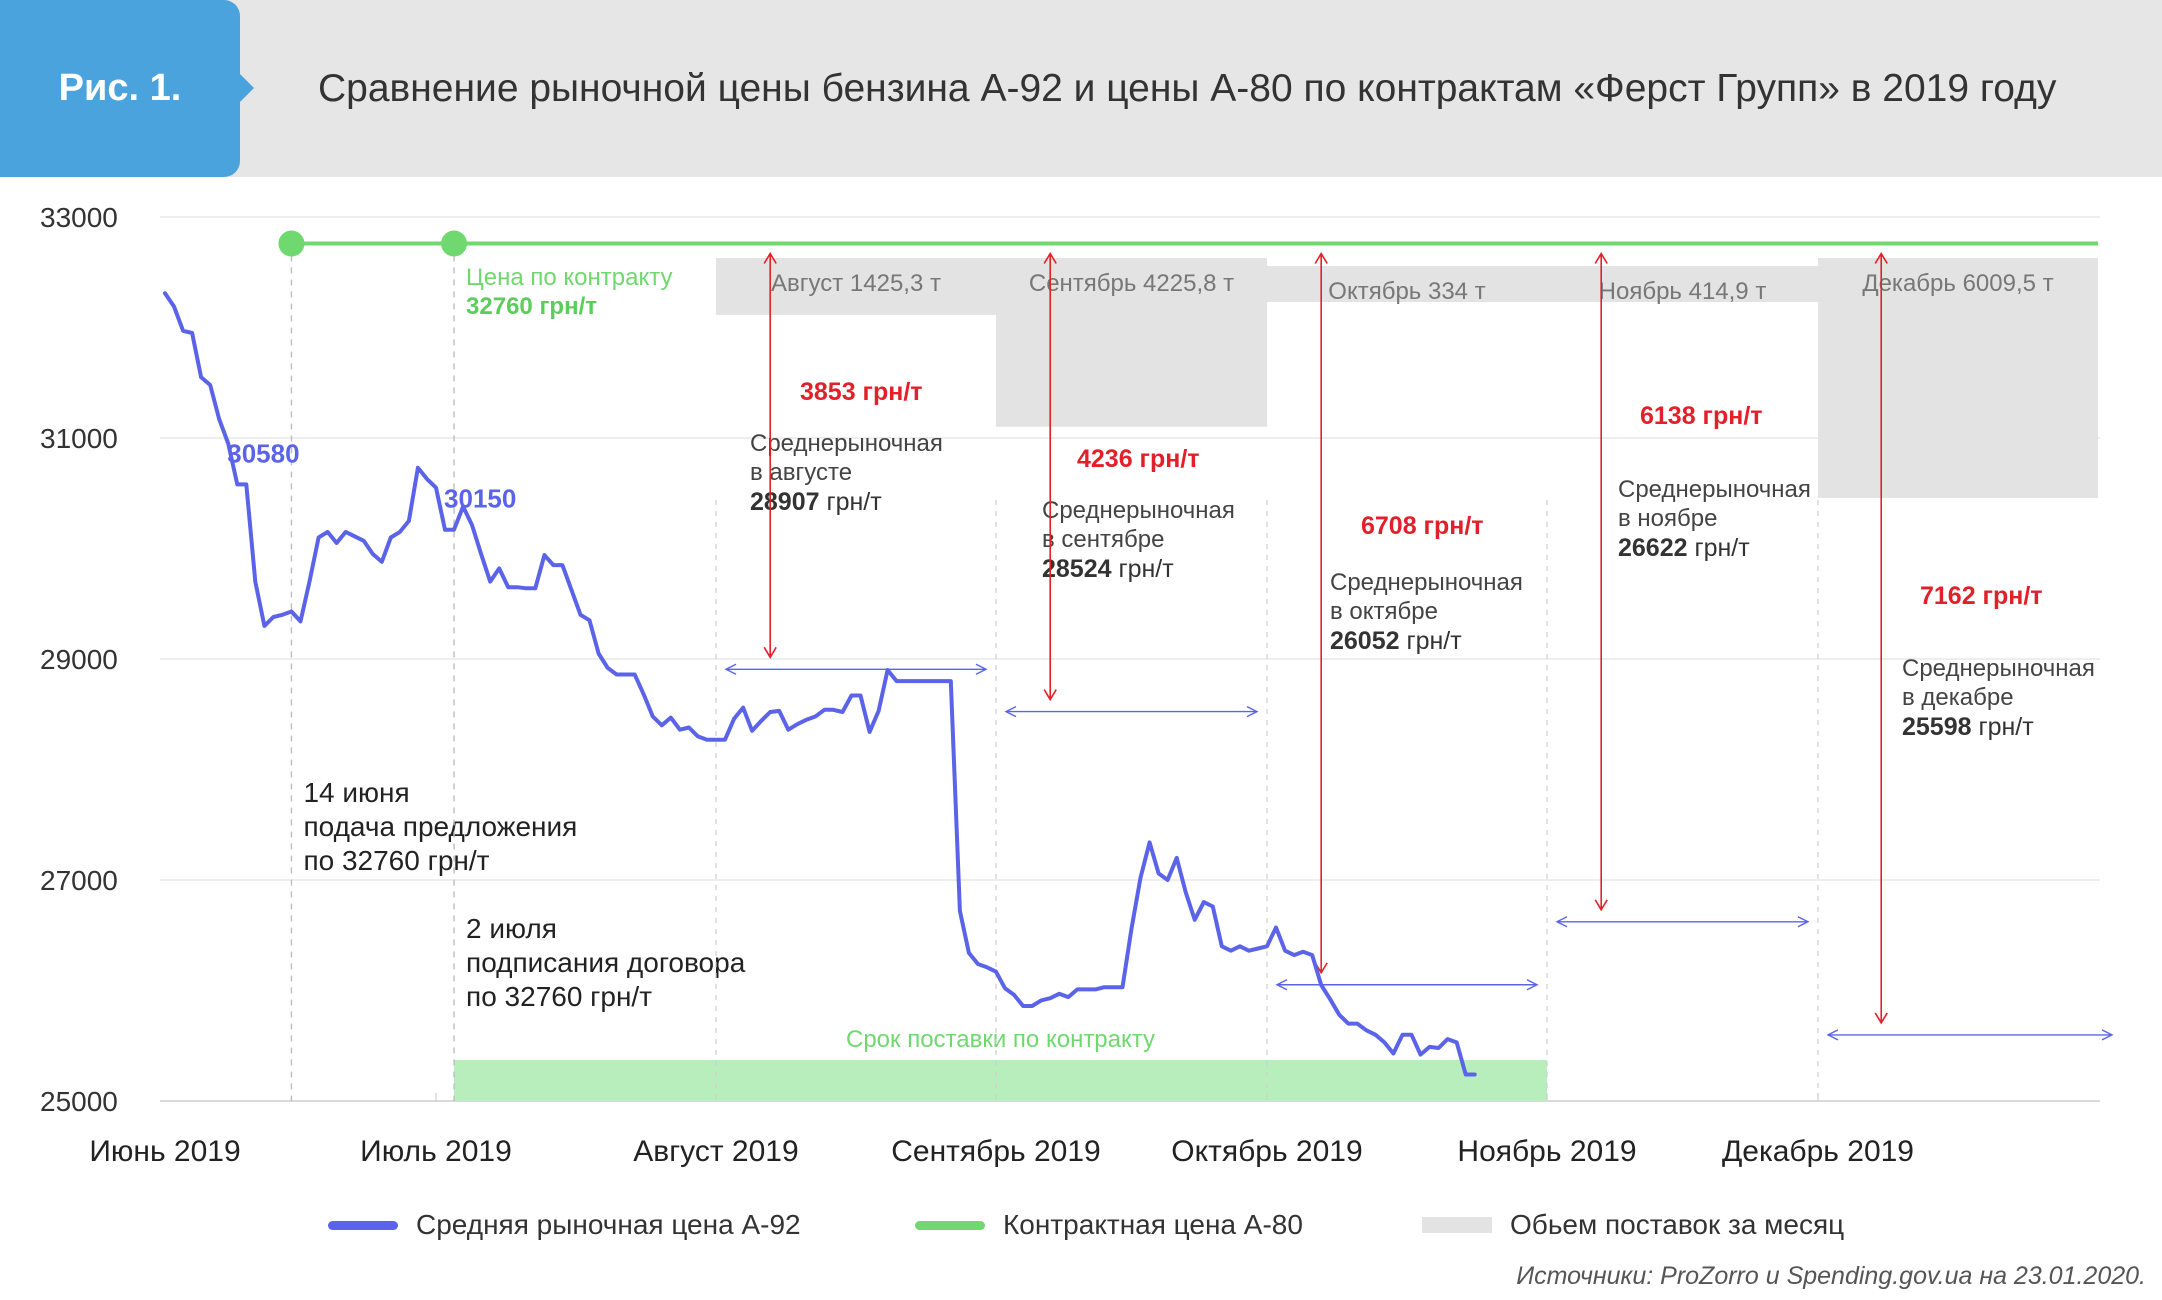 The height and width of the screenshot is (1300, 2162). Describe the element at coordinates (569, 277) in the screenshot. I see `contract-label: Цена по контракту` at that location.